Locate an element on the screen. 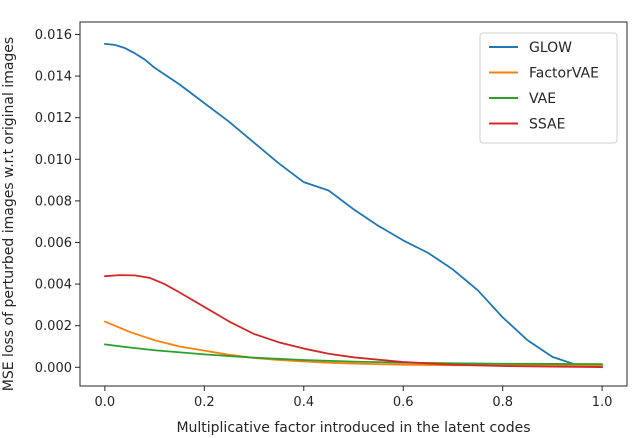 The image size is (640, 438). legend-label-factorvae: FactorVAE is located at coordinates (564, 74).